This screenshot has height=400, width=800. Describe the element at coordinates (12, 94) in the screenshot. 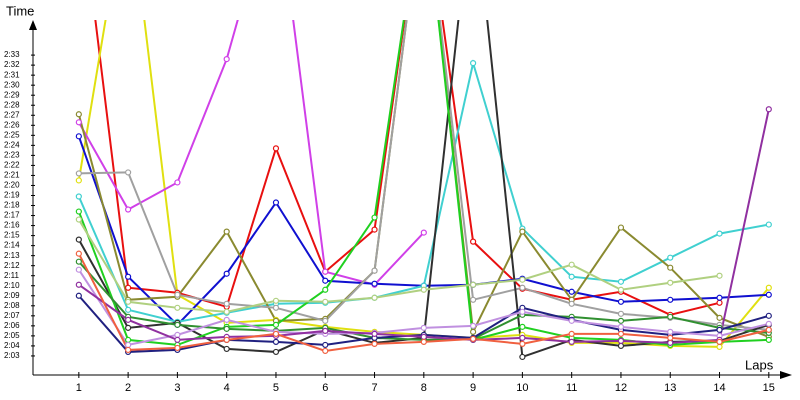

I see `y-tick-label: 2:29` at that location.